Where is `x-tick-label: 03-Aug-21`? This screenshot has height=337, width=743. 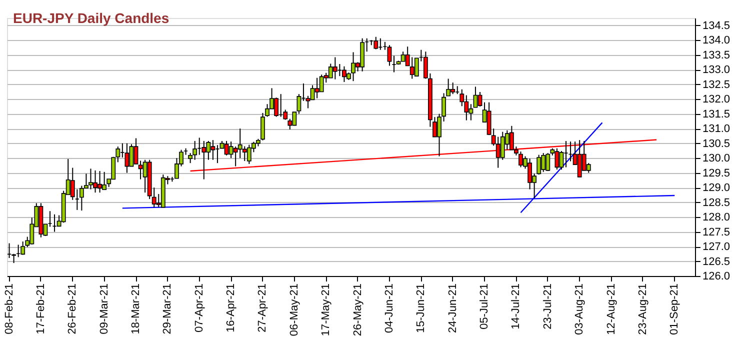 x-tick-label: 03-Aug-21 is located at coordinates (580, 309).